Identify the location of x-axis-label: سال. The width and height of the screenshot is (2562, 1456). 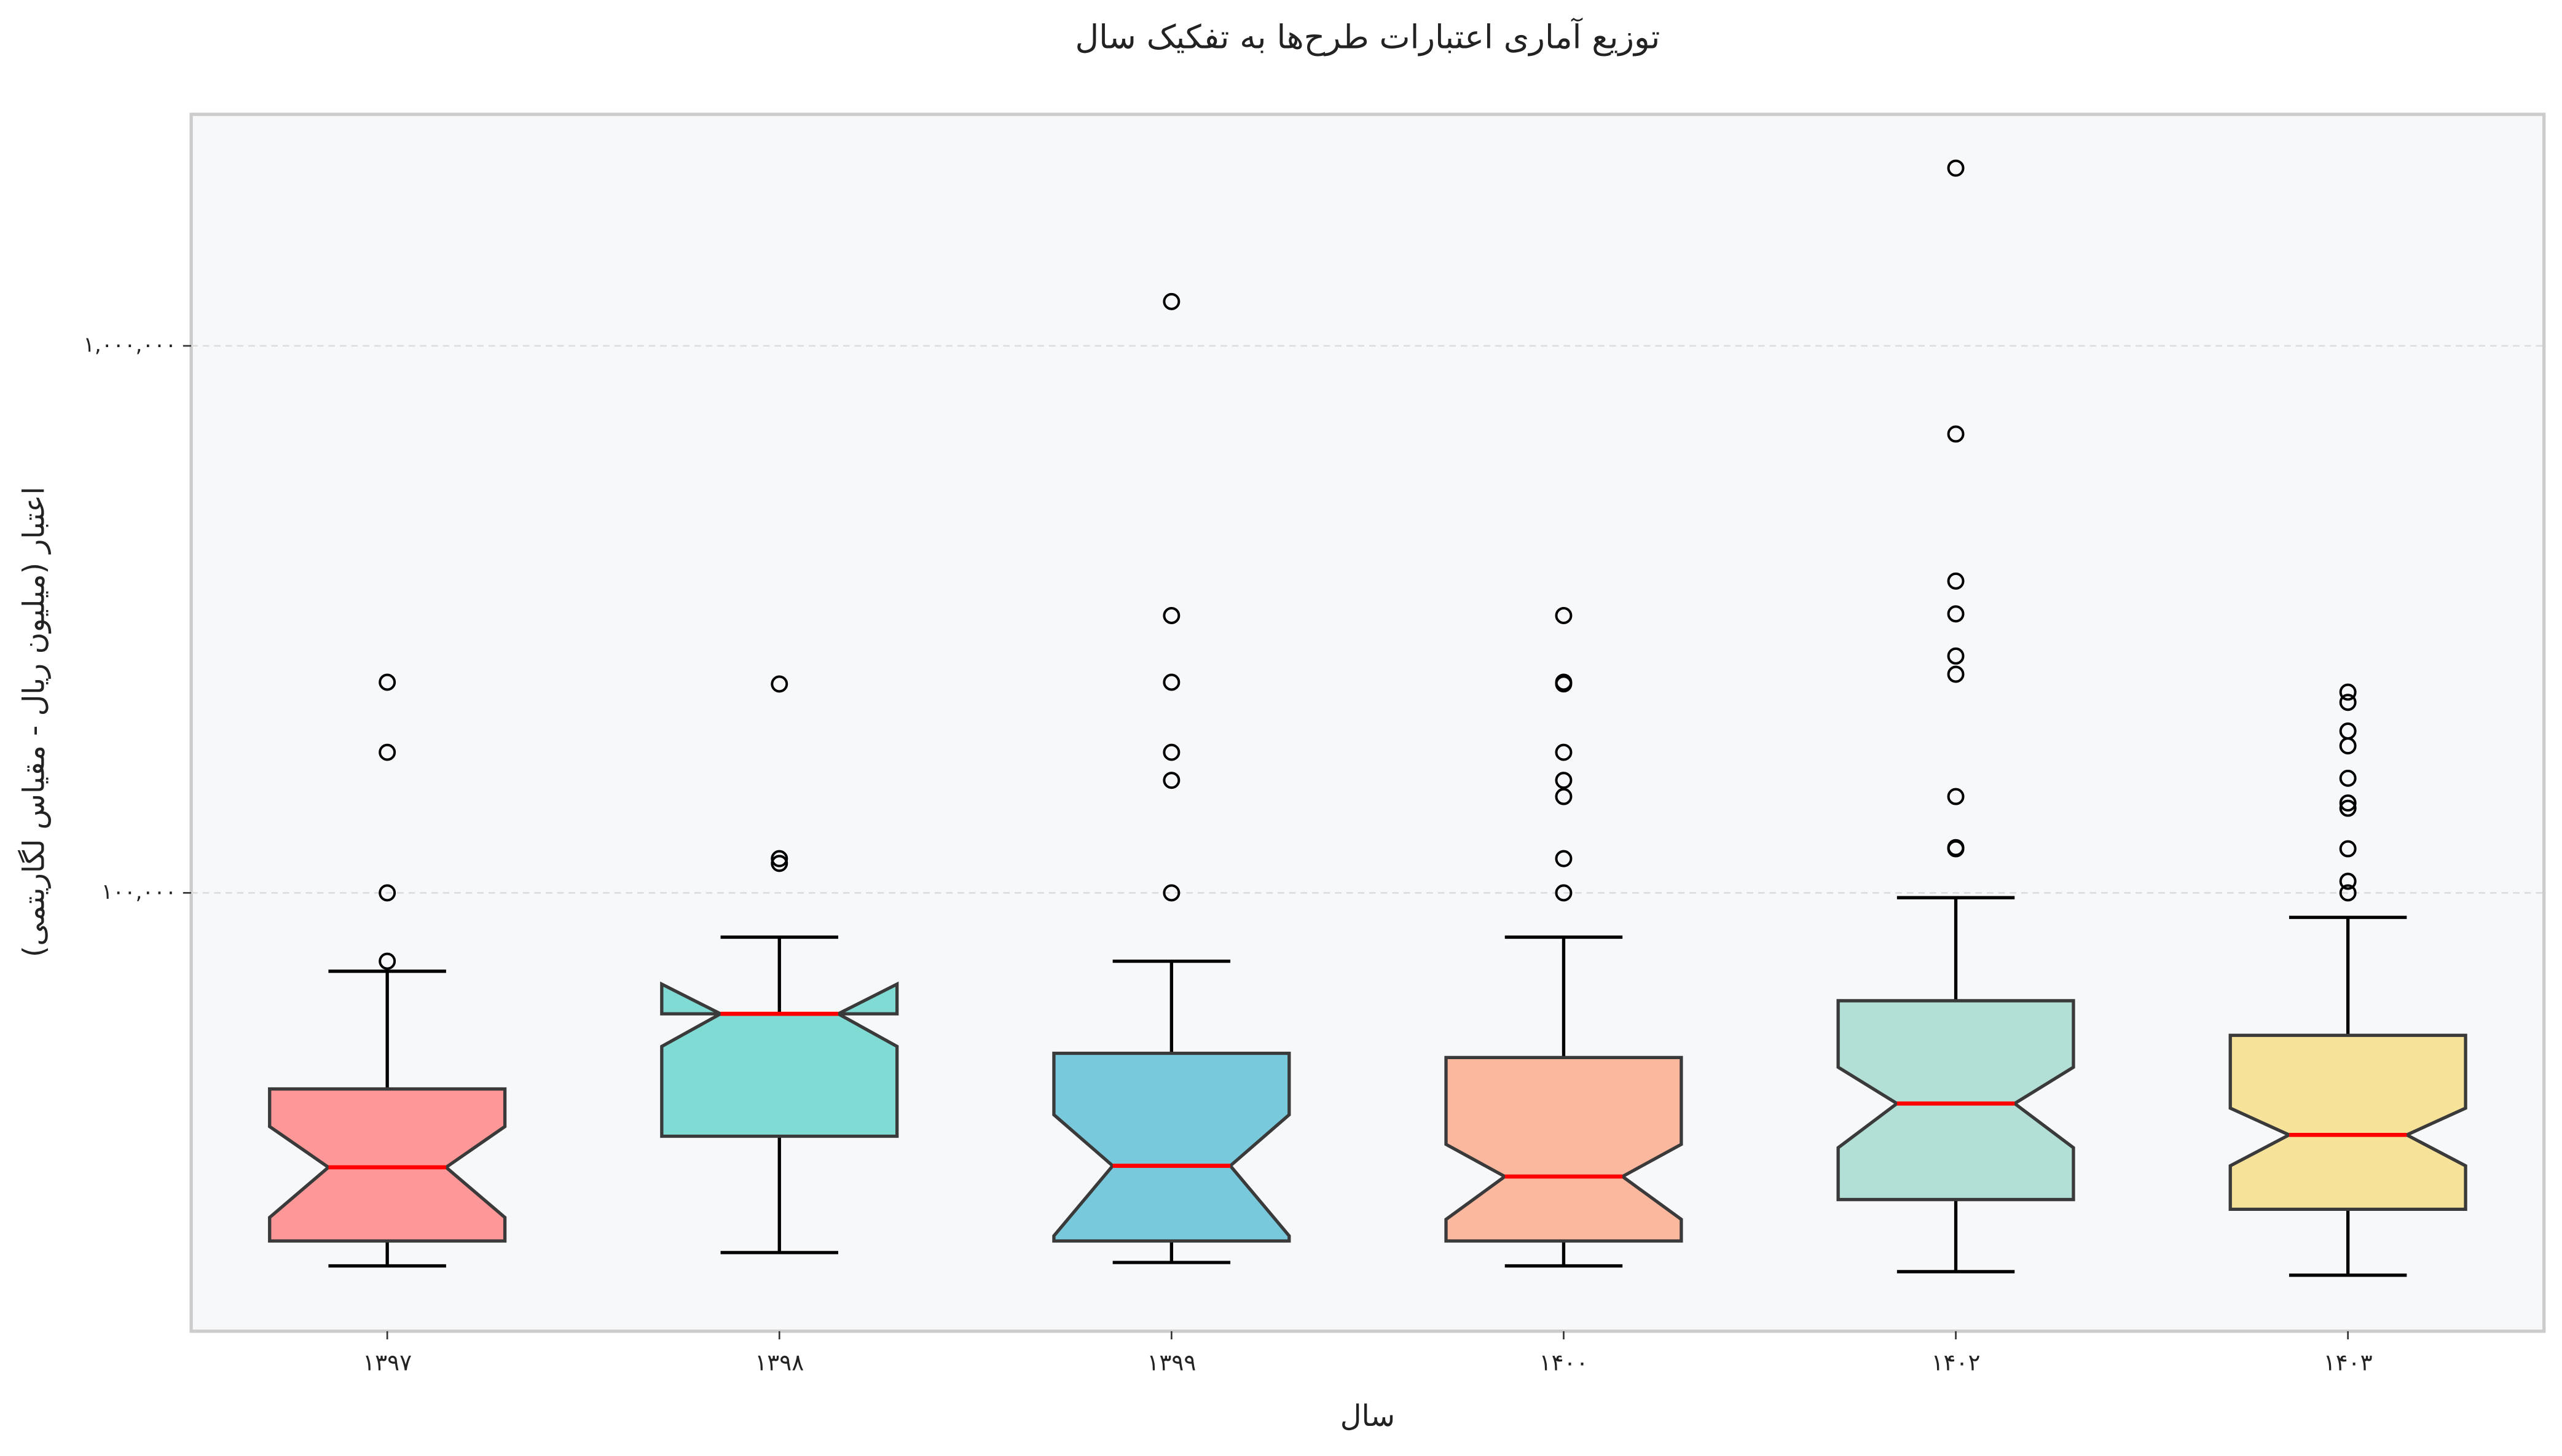
(1367, 1416).